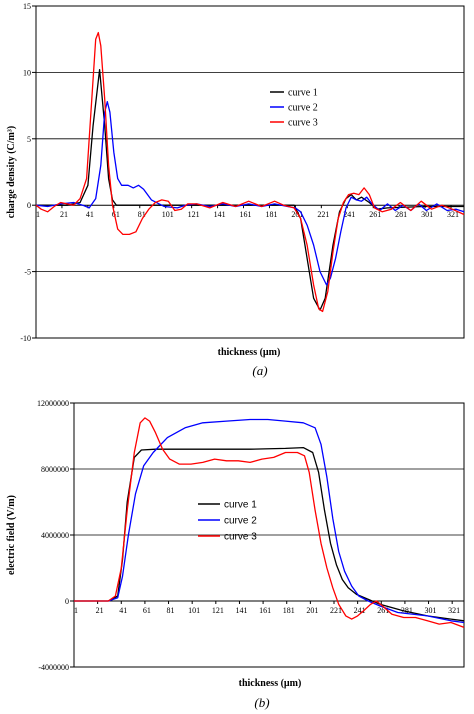 This screenshot has width=474, height=714. Describe the element at coordinates (27, 272) in the screenshot. I see `y-tick-label: -5` at that location.